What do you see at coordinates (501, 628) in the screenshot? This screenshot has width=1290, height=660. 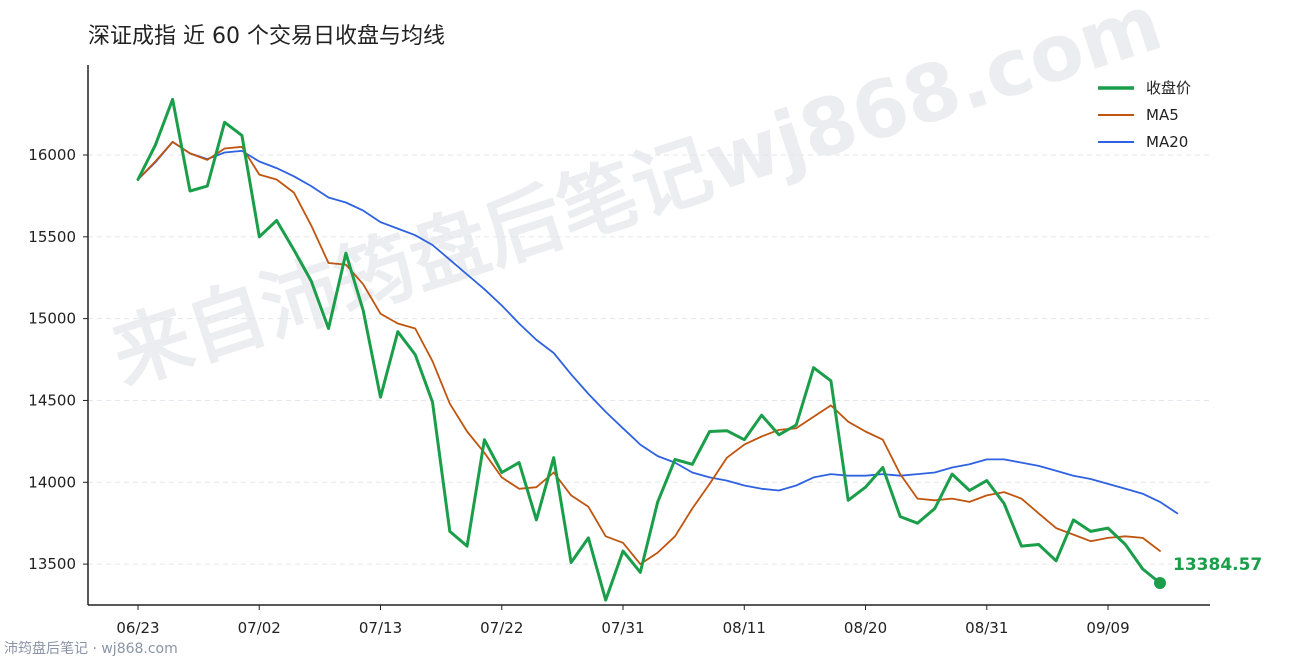 I see `x-tick-label: 07/22` at bounding box center [501, 628].